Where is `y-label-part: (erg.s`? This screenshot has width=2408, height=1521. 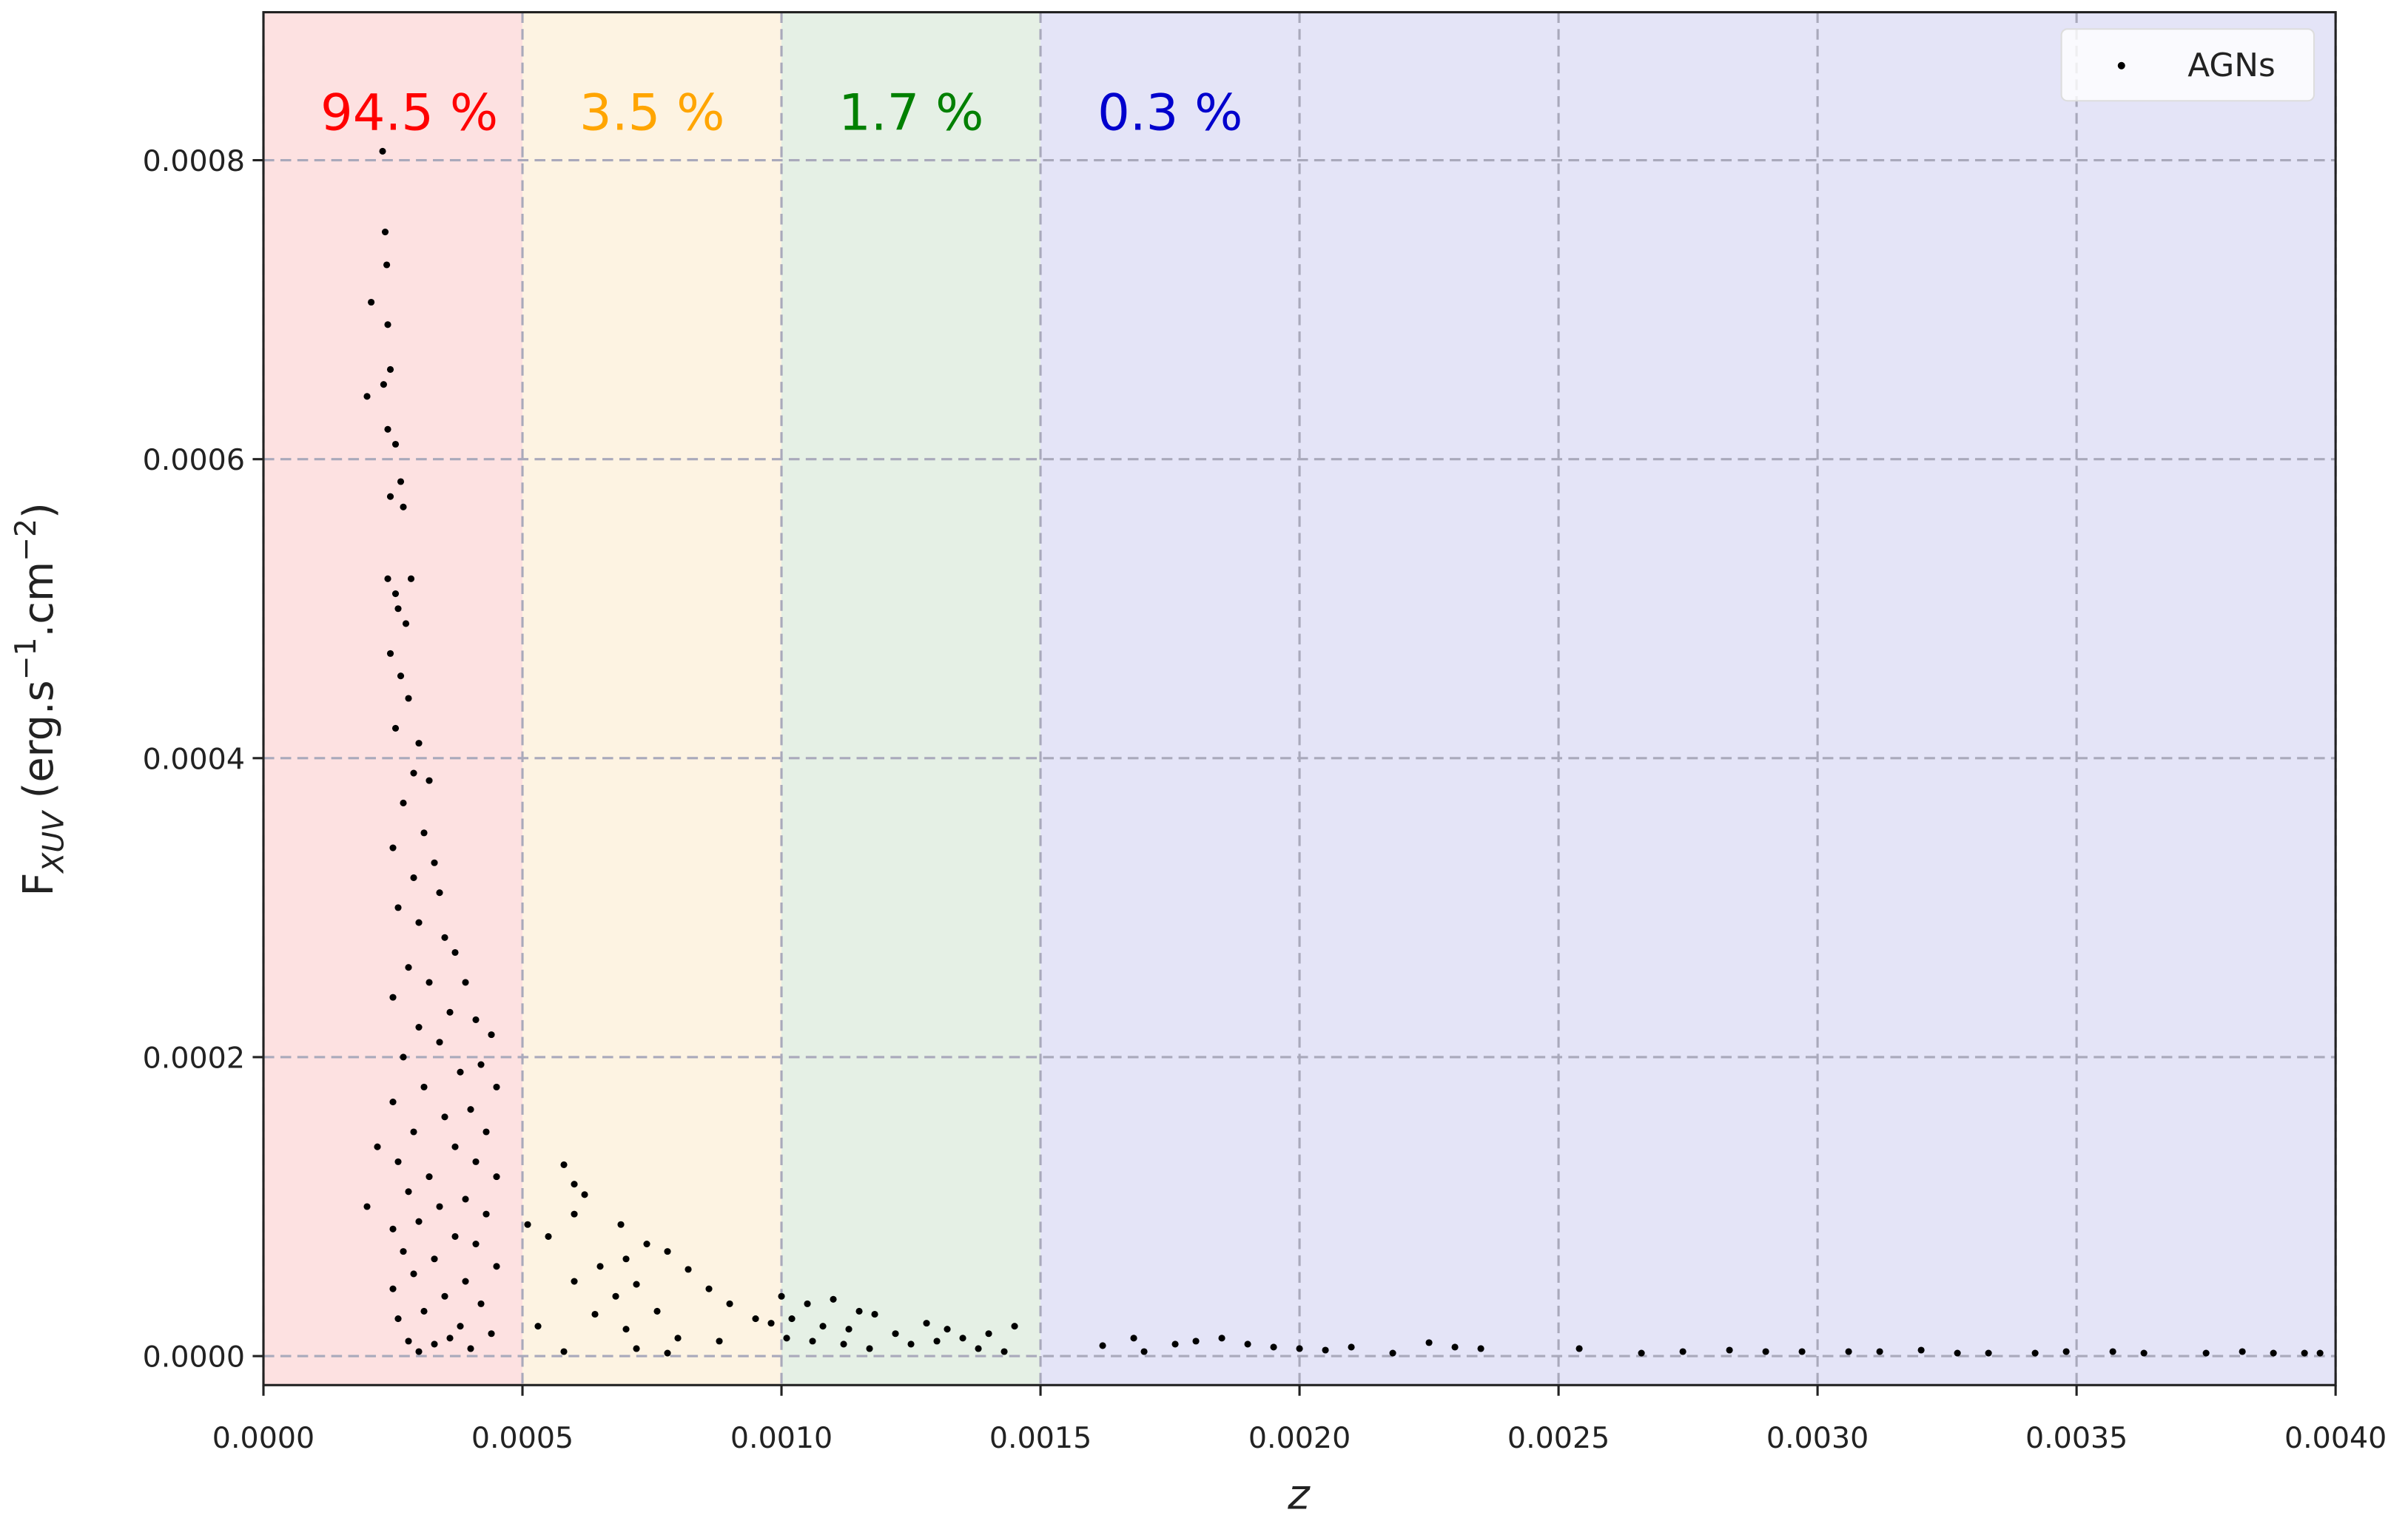
y-label-part: (erg.s is located at coordinates (39, 746).